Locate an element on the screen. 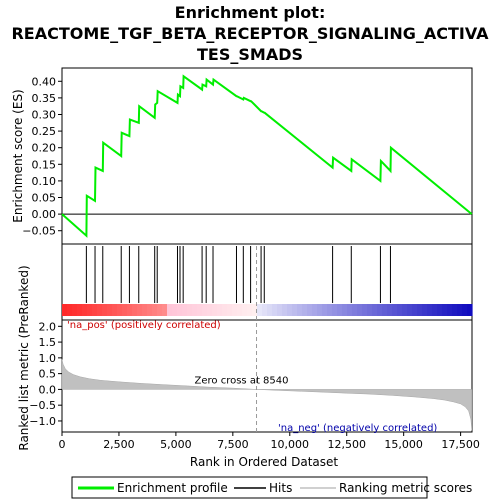 Image resolution: width=500 pixels, height=500 pixels. xtick-label: 2,500 is located at coordinates (119, 444).